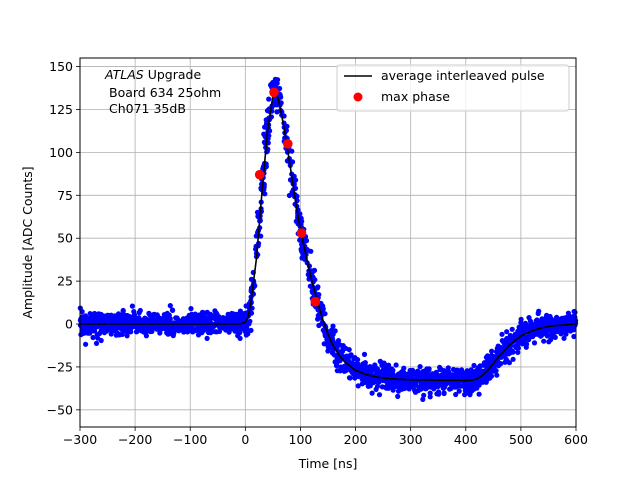 The height and width of the screenshot is (480, 640). What do you see at coordinates (162, 91) in the screenshot?
I see `annotation: ATLAS Upgrade Board 634 25ohm Ch071 35dB` at bounding box center [162, 91].